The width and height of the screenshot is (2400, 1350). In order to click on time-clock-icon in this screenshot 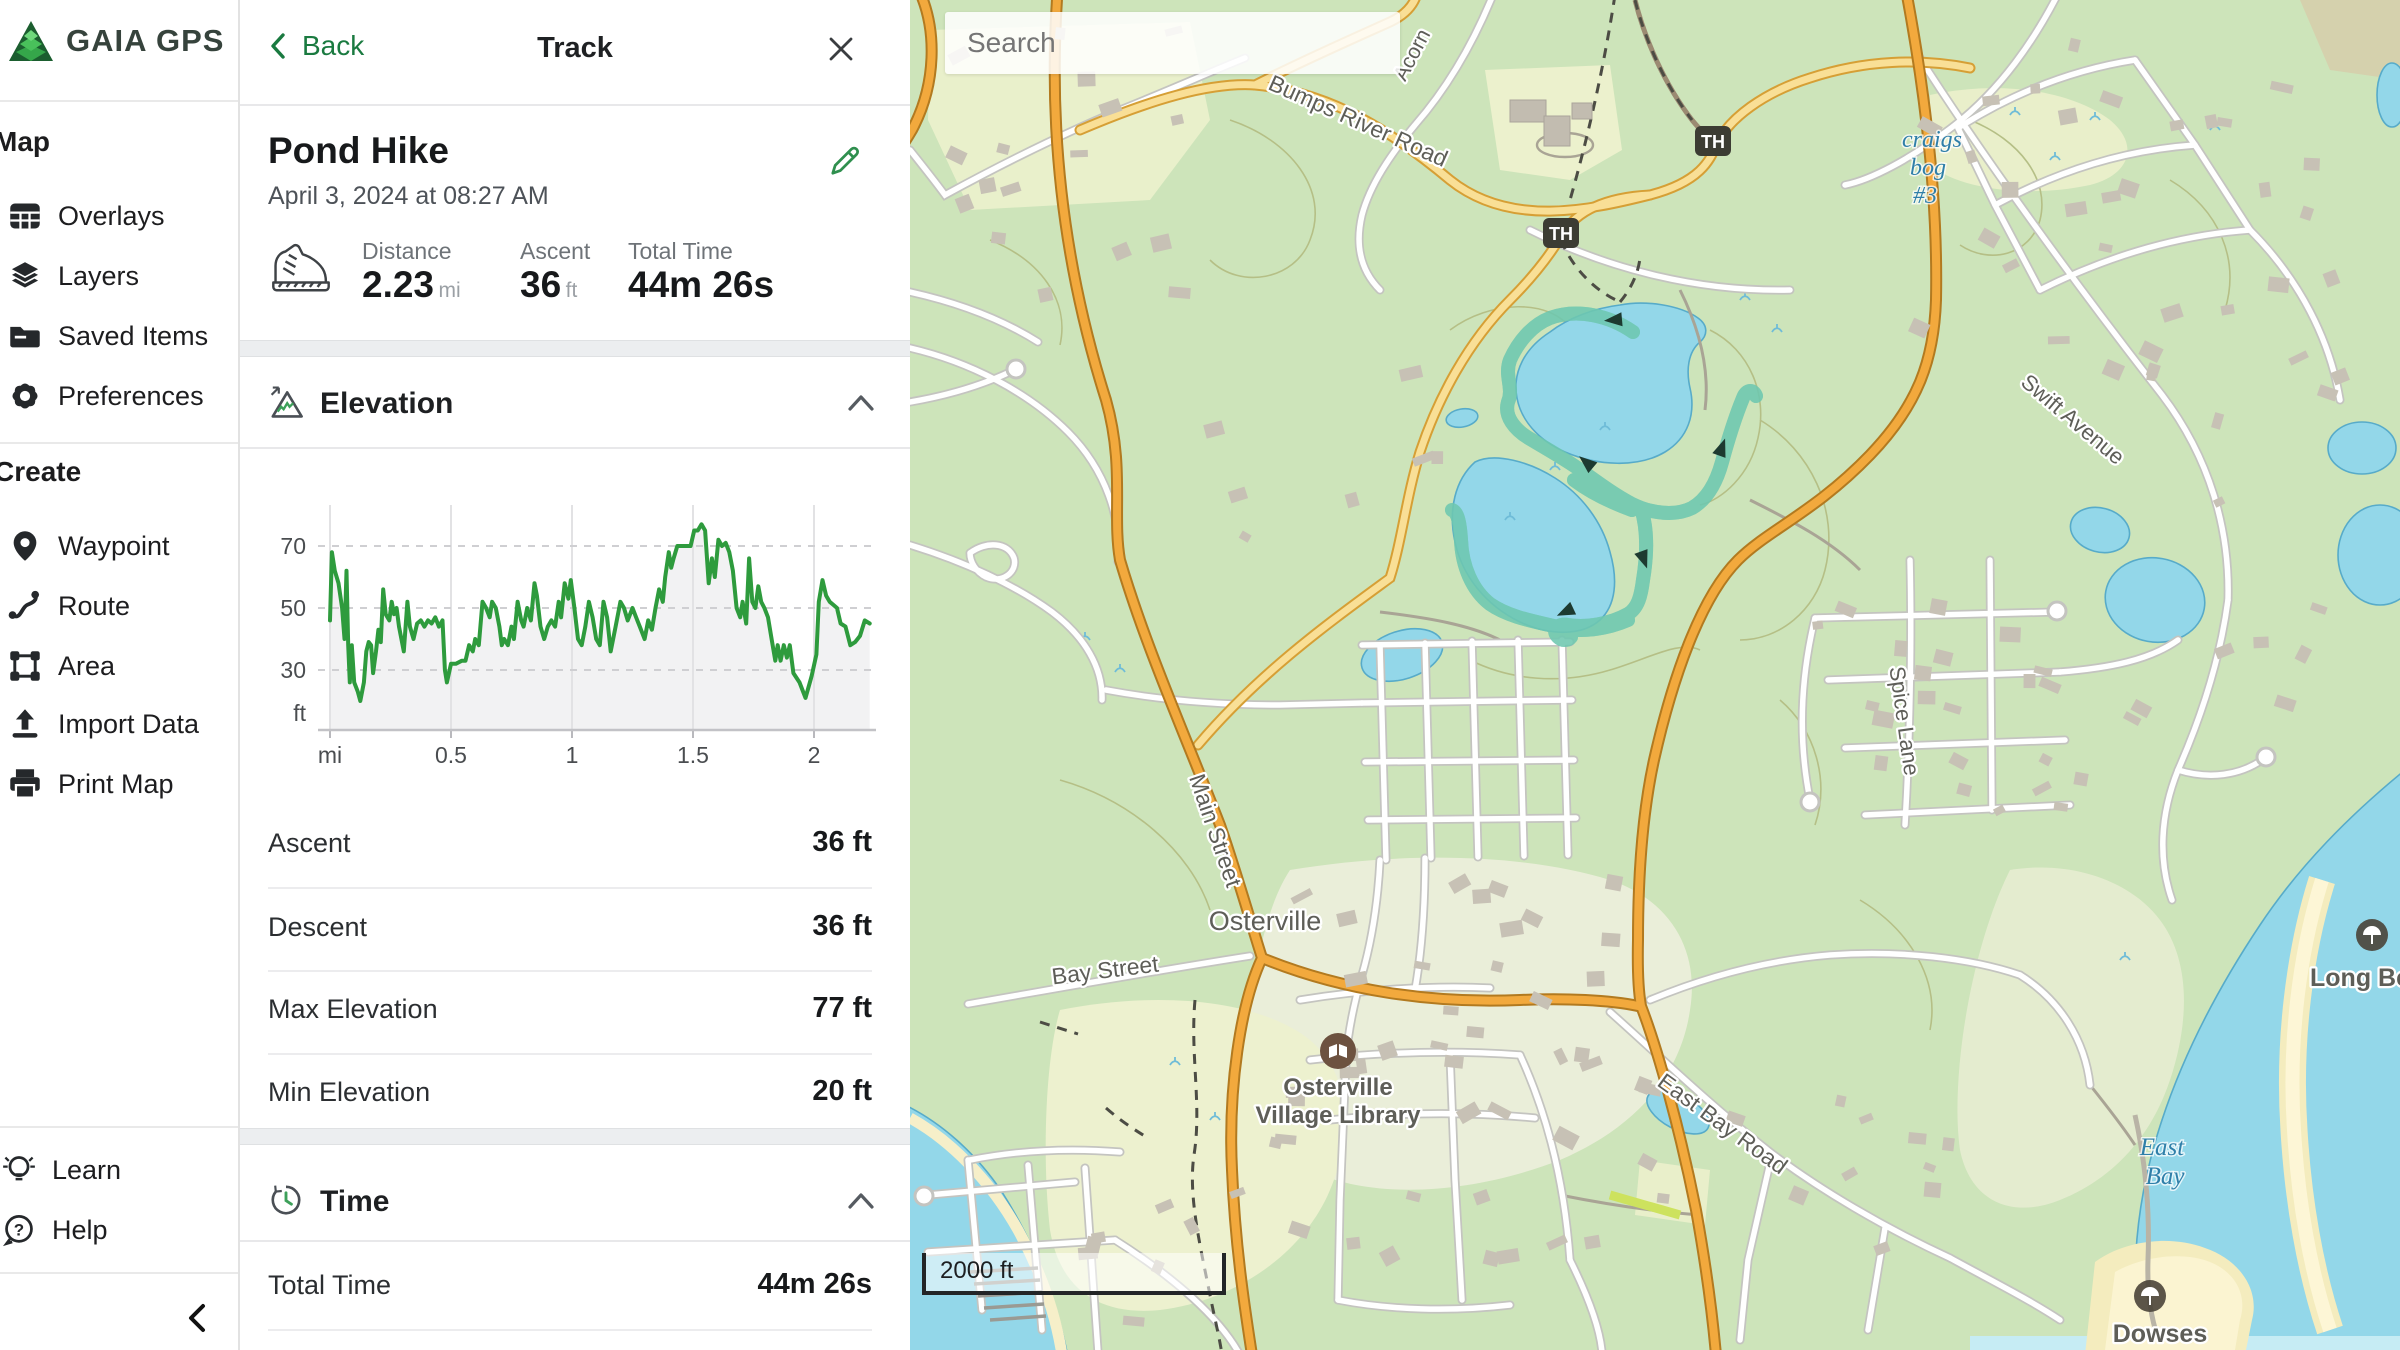, I will do `click(286, 1200)`.